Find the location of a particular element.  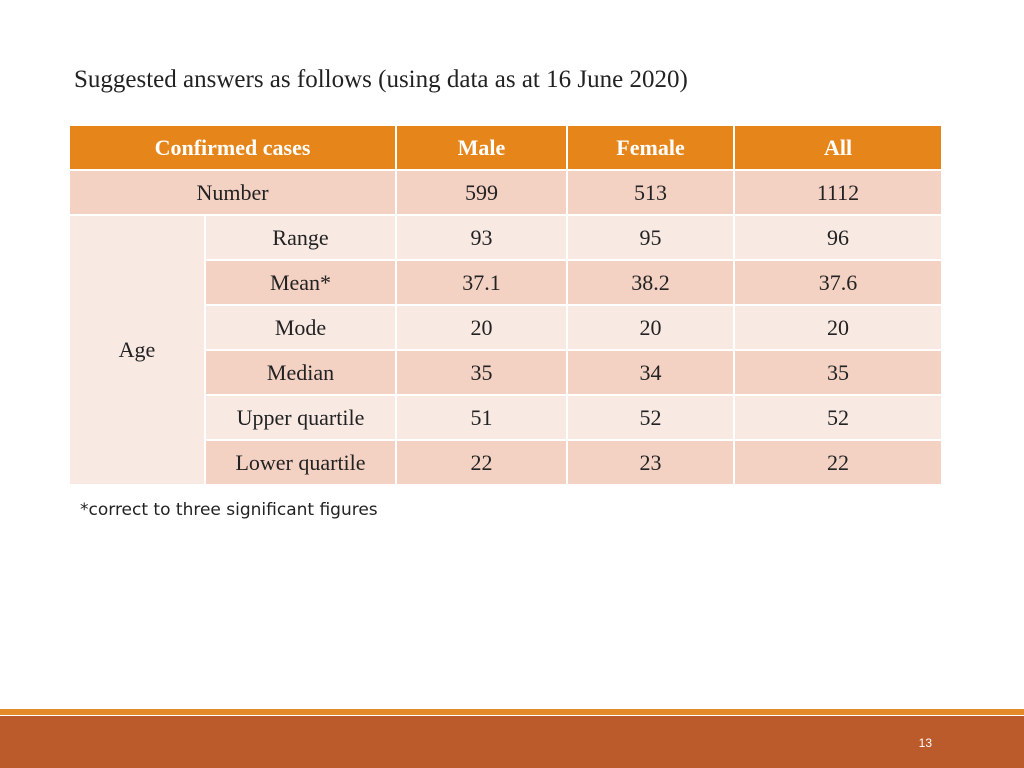

cell-mean-female: 38.2 is located at coordinates (651, 283).